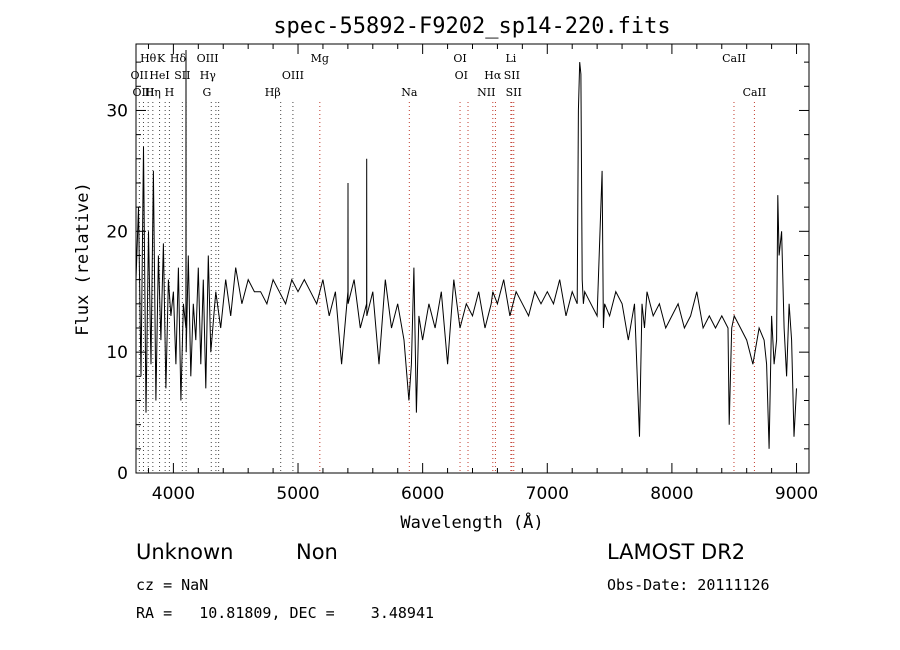 The height and width of the screenshot is (650, 900). I want to click on line-label-0: Hθ, so click(148, 58).